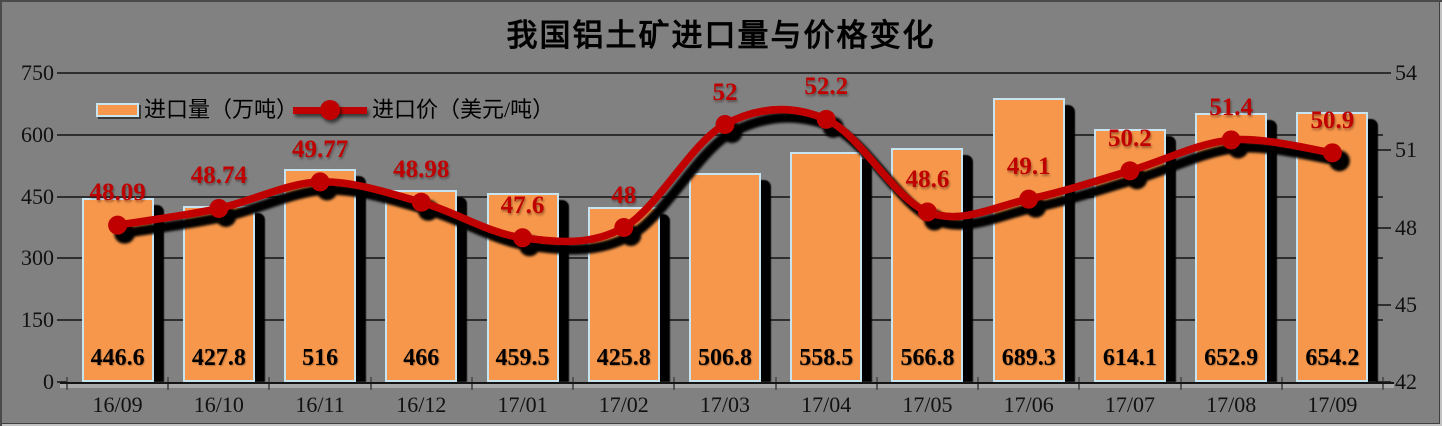 The image size is (1442, 426). What do you see at coordinates (1406, 150) in the screenshot?
I see `right-axis-label: 51` at bounding box center [1406, 150].